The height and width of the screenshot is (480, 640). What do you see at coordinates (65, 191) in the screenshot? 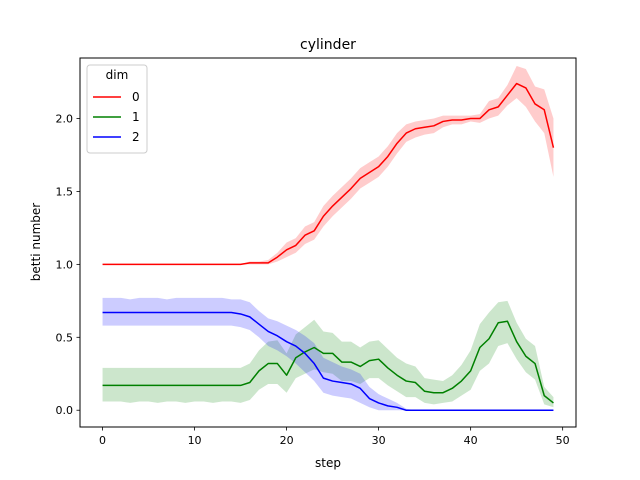
I see `y-tick-label: 1.5` at bounding box center [65, 191].